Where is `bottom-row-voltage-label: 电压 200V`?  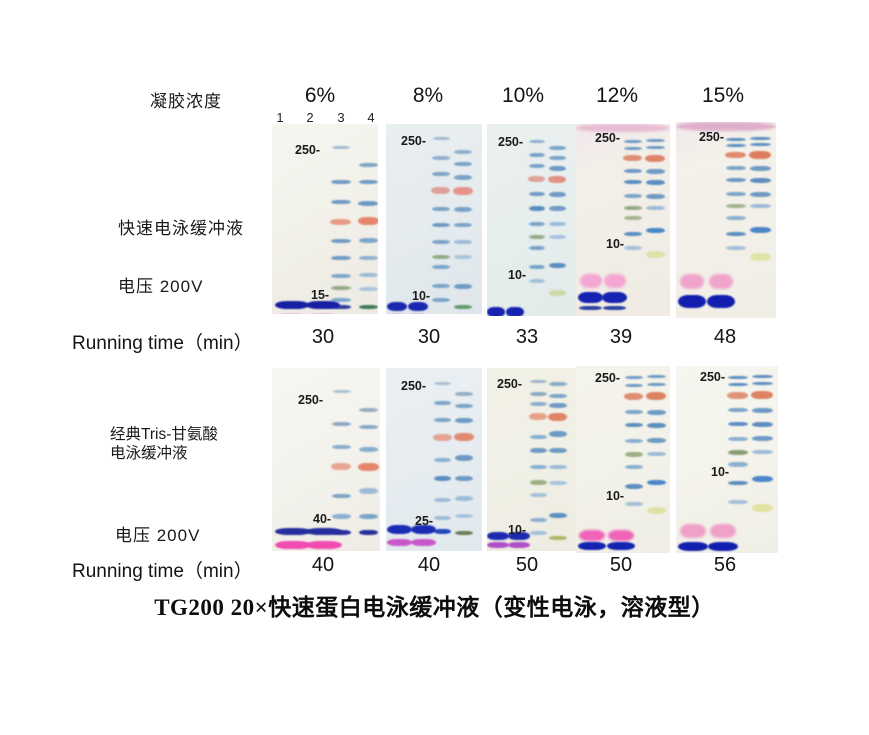
bottom-row-voltage-label: 电压 200V is located at coordinates (158, 535).